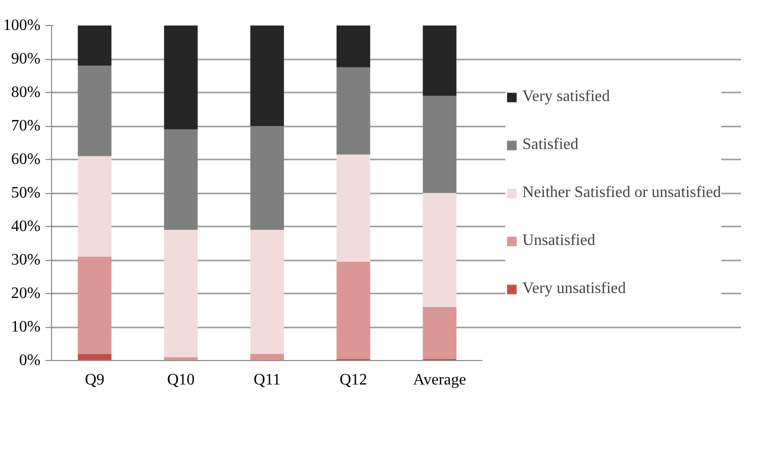 This screenshot has width=780, height=473. I want to click on x-tick-label: Q11, so click(267, 380).